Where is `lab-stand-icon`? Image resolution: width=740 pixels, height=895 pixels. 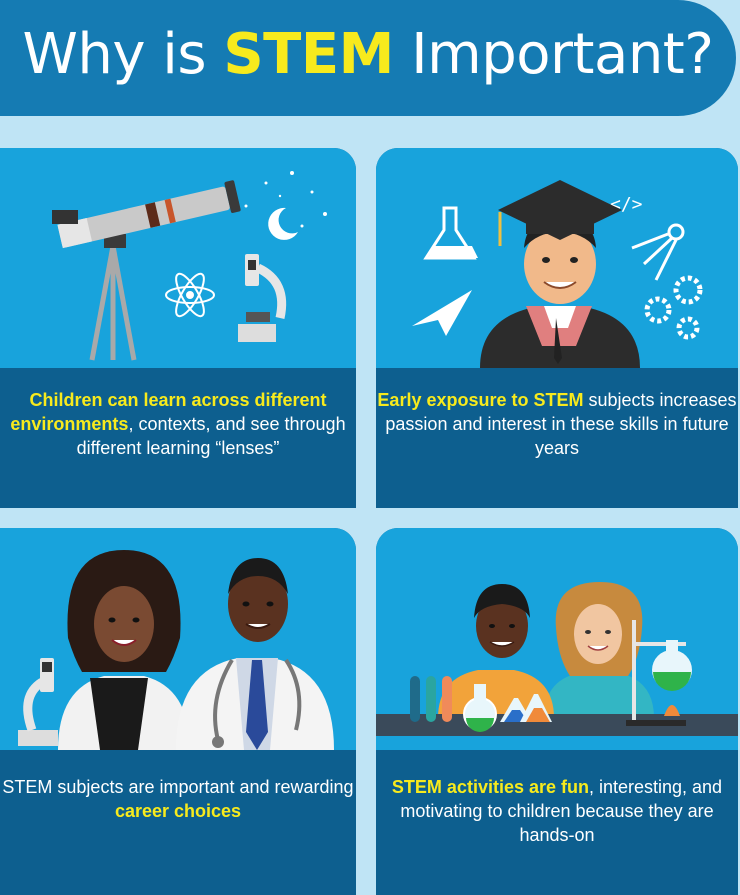
lab-stand-icon is located at coordinates (659, 673).